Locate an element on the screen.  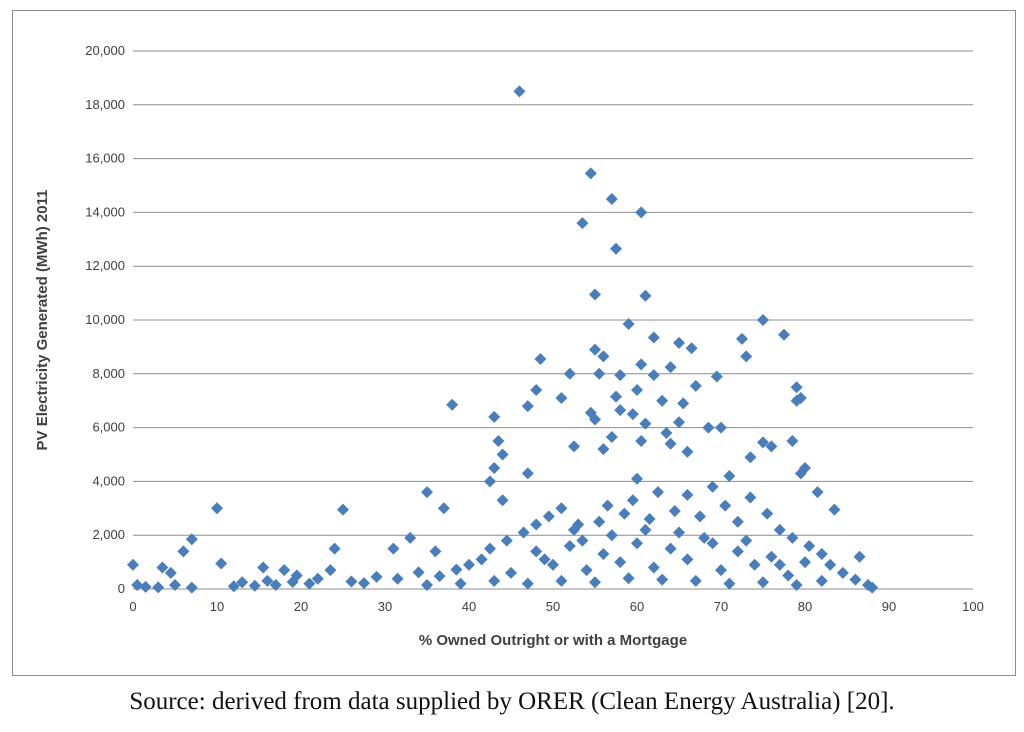
x-axis-tick-labels: 0 10 20 30 40 50 60 70 80 90 100 is located at coordinates (556, 606).